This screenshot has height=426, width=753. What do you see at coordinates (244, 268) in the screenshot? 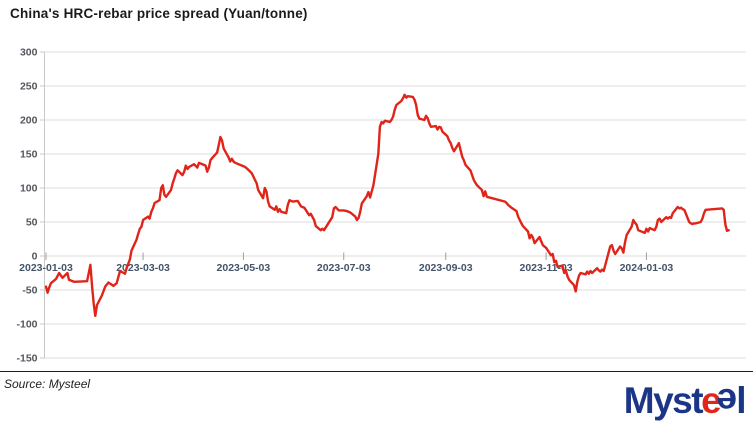
I see `x-tick-label: 2023-05-03` at bounding box center [244, 268].